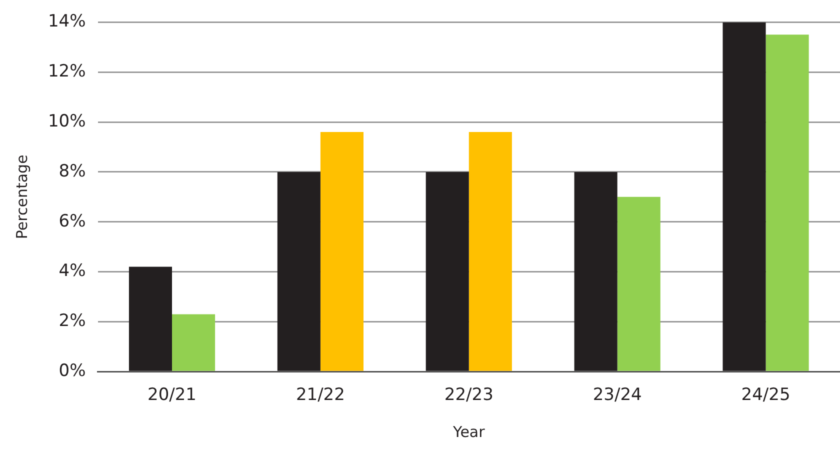 The image size is (840, 452). Describe the element at coordinates (67, 22) in the screenshot. I see `y-tick-label: 14%` at that location.